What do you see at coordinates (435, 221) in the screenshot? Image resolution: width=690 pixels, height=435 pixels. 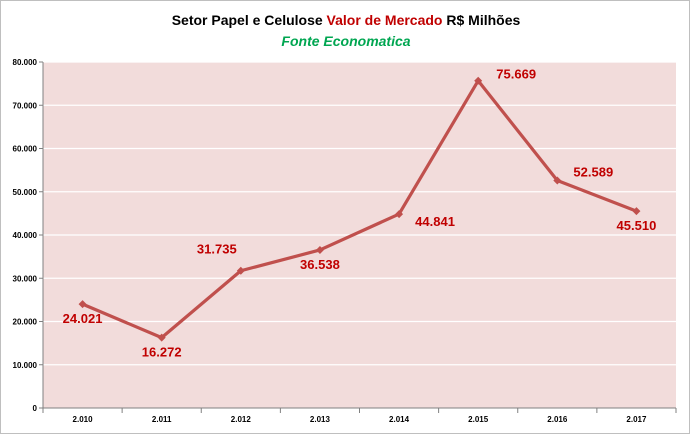 I see `data-label: 44.841` at bounding box center [435, 221].